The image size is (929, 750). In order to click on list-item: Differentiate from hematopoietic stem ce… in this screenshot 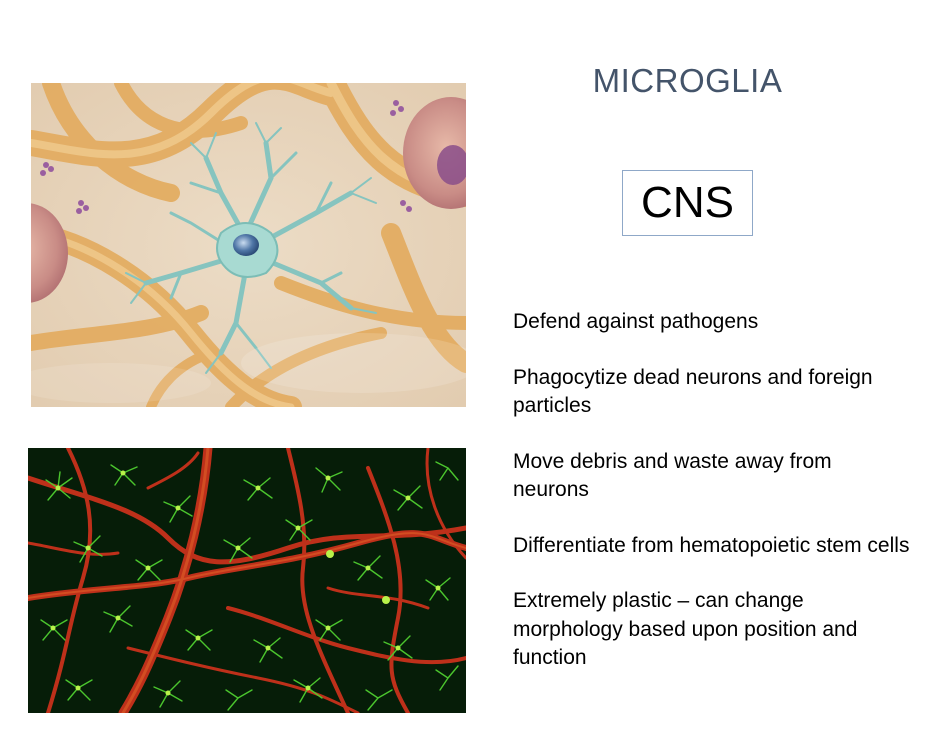, I will do `click(711, 545)`.